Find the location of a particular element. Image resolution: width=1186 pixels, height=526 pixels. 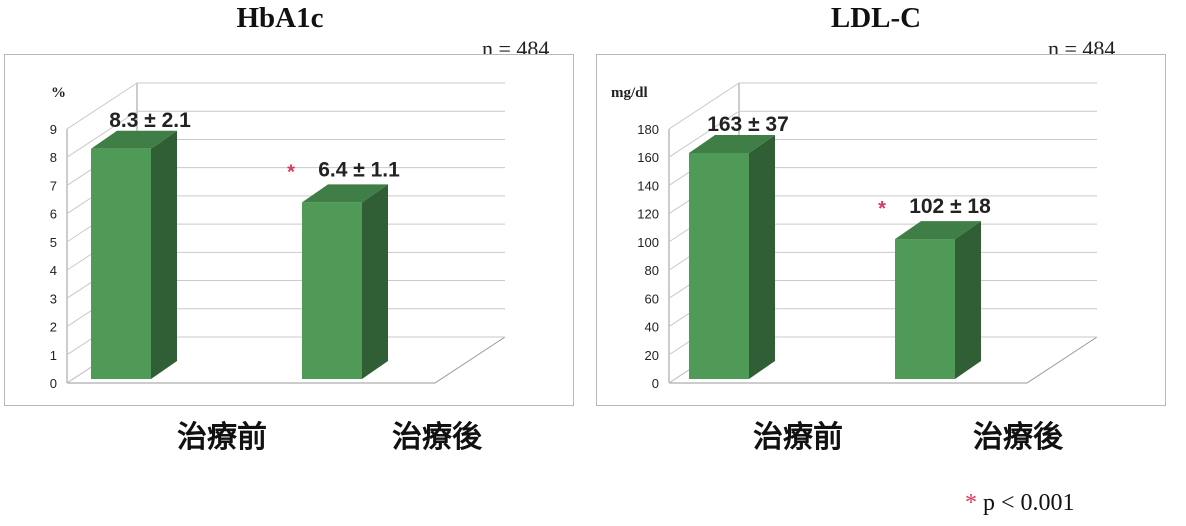

y-tick-label: 7 is located at coordinates (53, 185).